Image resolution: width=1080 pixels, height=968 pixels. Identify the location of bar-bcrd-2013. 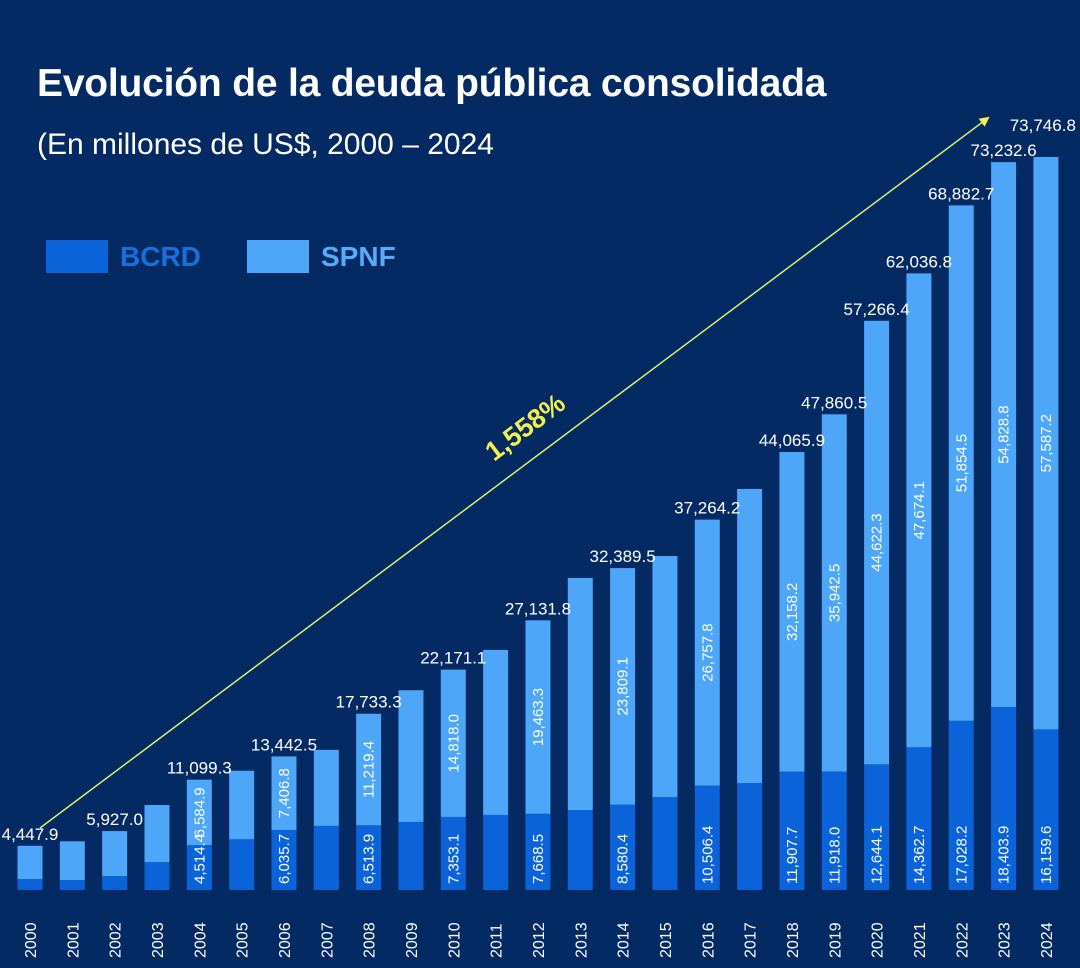
(580, 849).